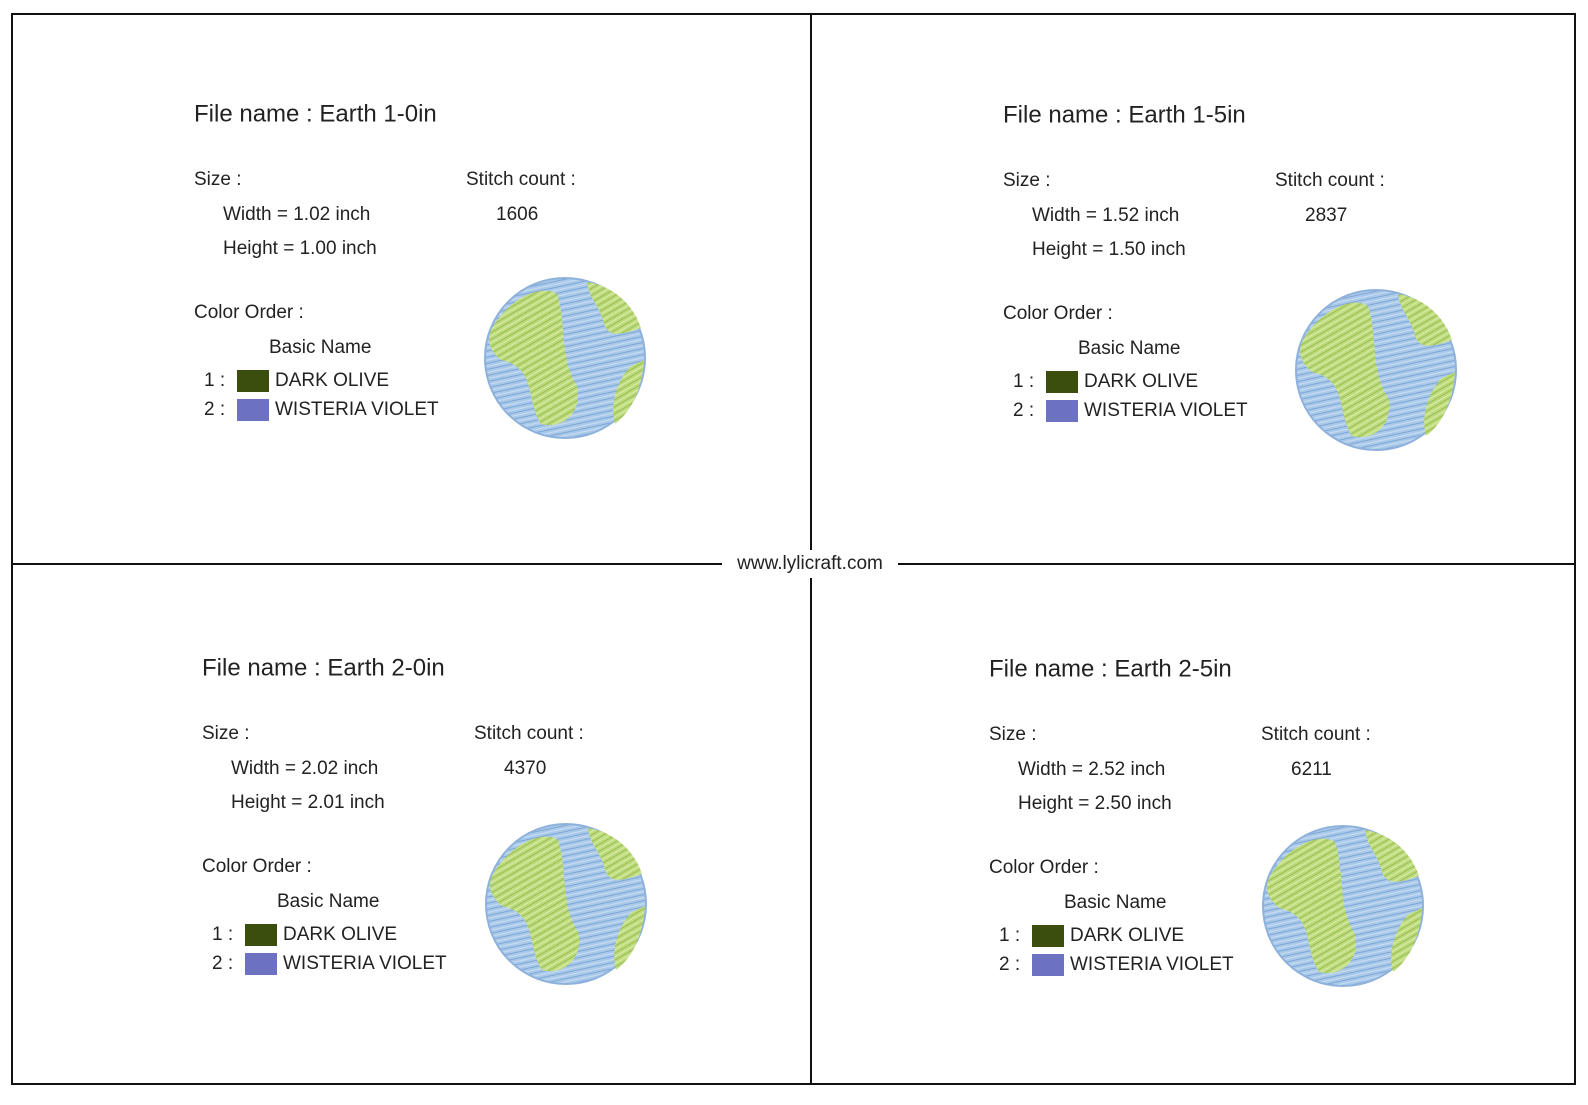 The height and width of the screenshot is (1105, 1588). Describe the element at coordinates (517, 214) in the screenshot. I see `stitch-count: 1606` at that location.